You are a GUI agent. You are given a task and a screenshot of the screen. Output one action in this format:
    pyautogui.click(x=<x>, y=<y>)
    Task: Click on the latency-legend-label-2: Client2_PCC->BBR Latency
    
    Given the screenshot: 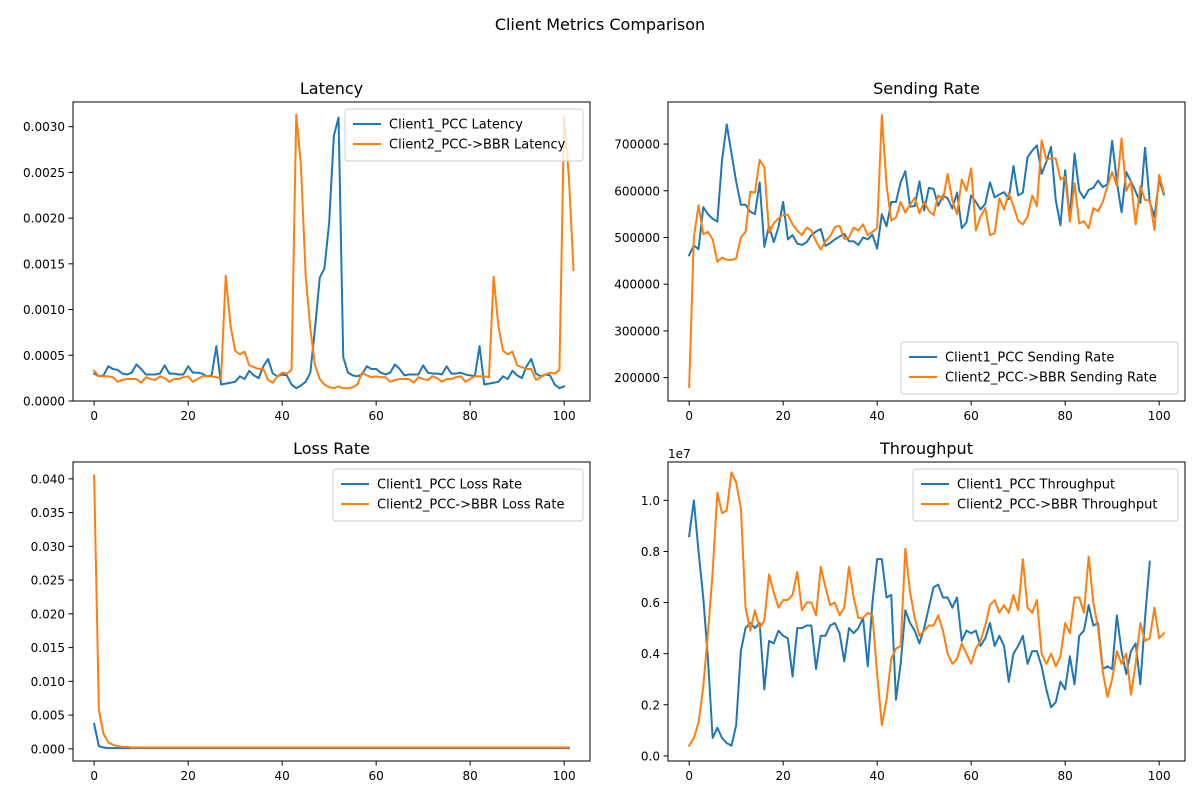 What is the action you would take?
    pyautogui.click(x=477, y=145)
    